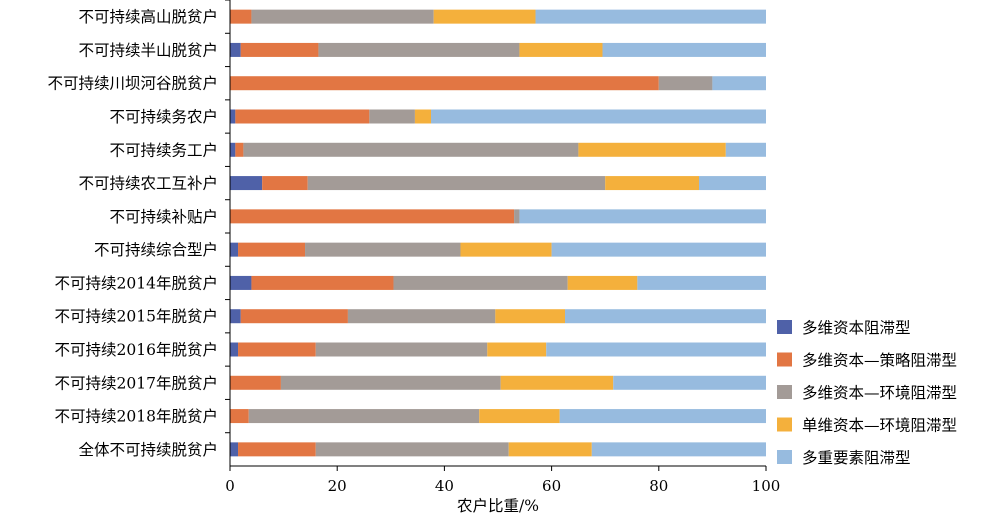 The image size is (1000, 516). Describe the element at coordinates (498, 506) in the screenshot. I see `x-axis-title: 农户比重/%` at that location.